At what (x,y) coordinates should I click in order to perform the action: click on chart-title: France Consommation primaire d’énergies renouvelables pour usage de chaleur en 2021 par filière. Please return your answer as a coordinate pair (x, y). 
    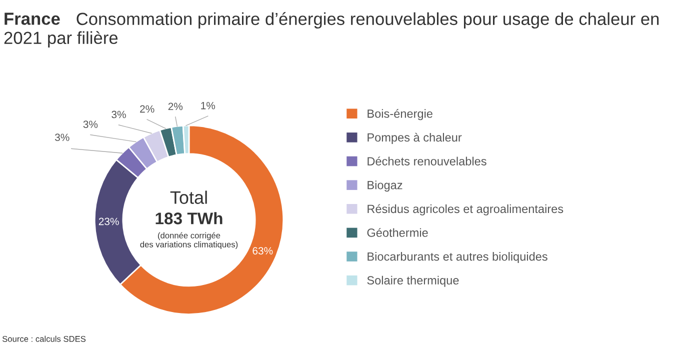
    Looking at the image, I should click on (331, 30).